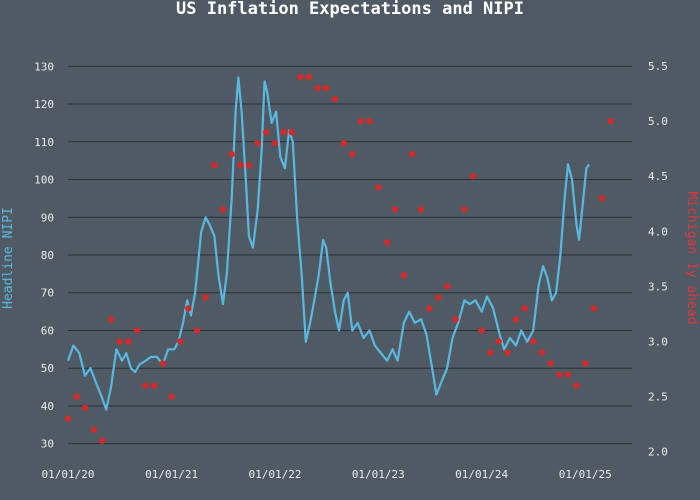 This screenshot has height=500, width=700. What do you see at coordinates (658, 176) in the screenshot?
I see `y-right-tick-label: 4.5` at bounding box center [658, 176].